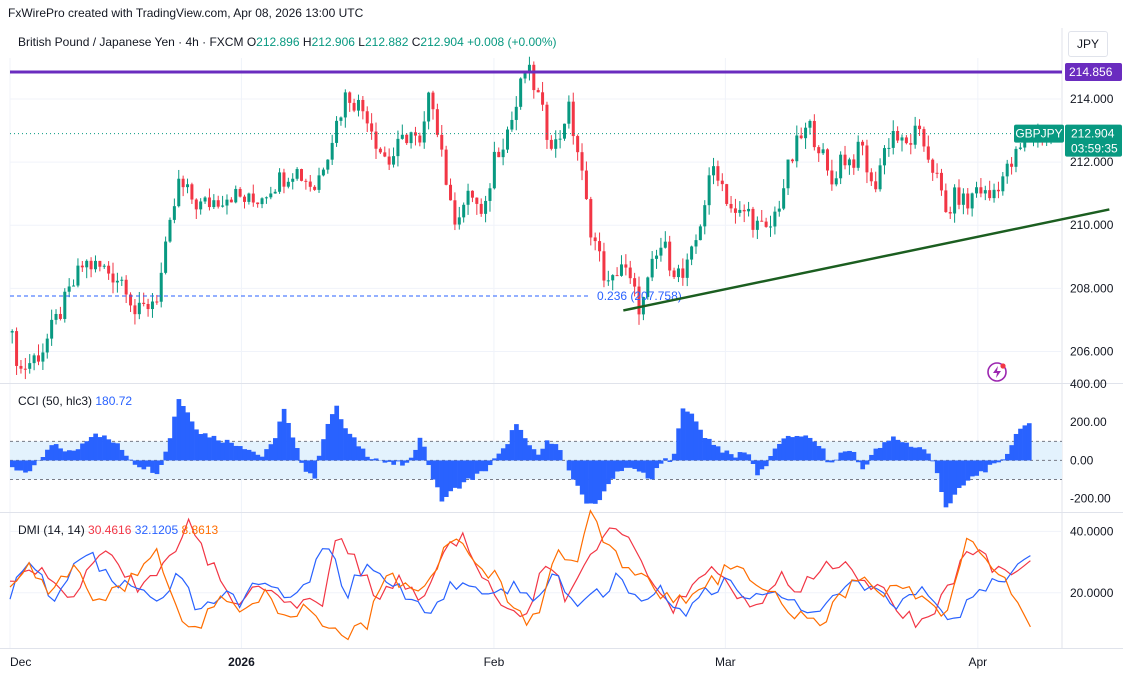  I want to click on last-price-tag, so click(1093, 140).